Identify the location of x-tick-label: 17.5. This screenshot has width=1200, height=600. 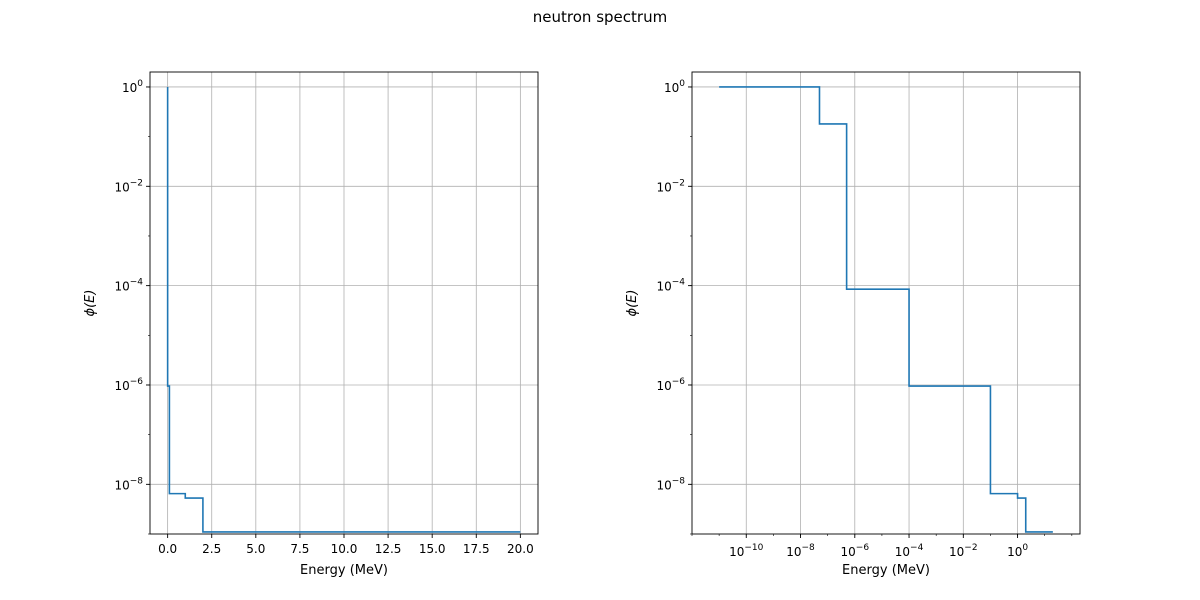
(476, 549).